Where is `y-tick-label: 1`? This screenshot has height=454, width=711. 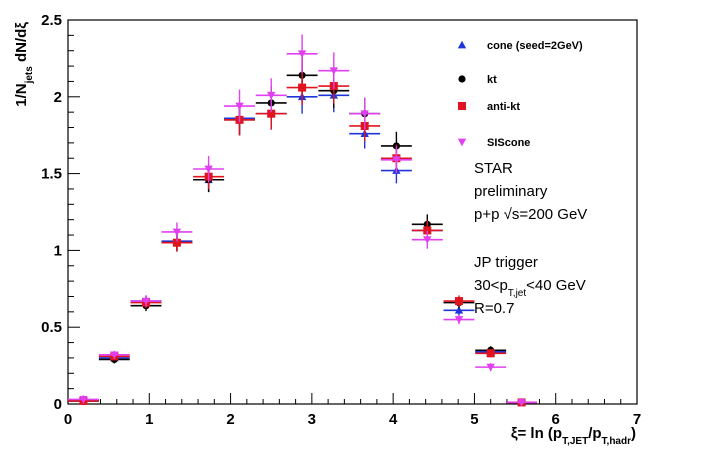
y-tick-label: 1 is located at coordinates (58, 250).